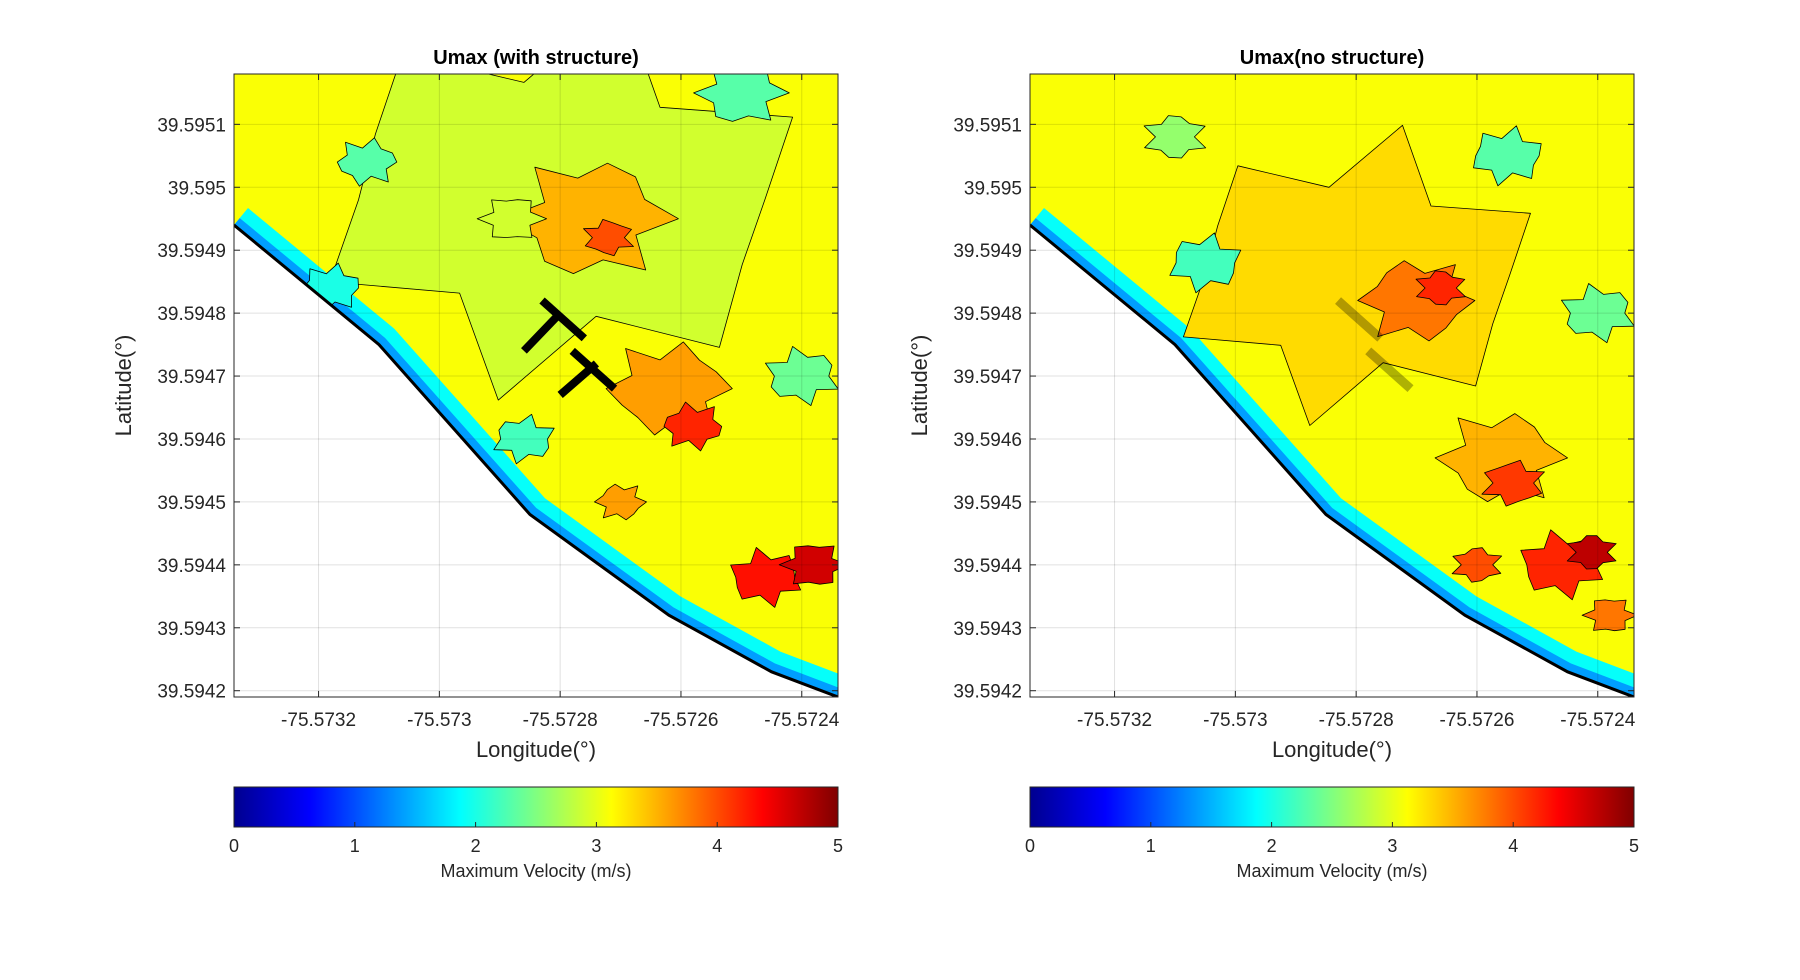 This screenshot has height=980, width=1800. What do you see at coordinates (1332, 833) in the screenshot?
I see `colorbar-no-structure: 0 1 2 3 4 5 Maximum Velocity (m/s)` at bounding box center [1332, 833].